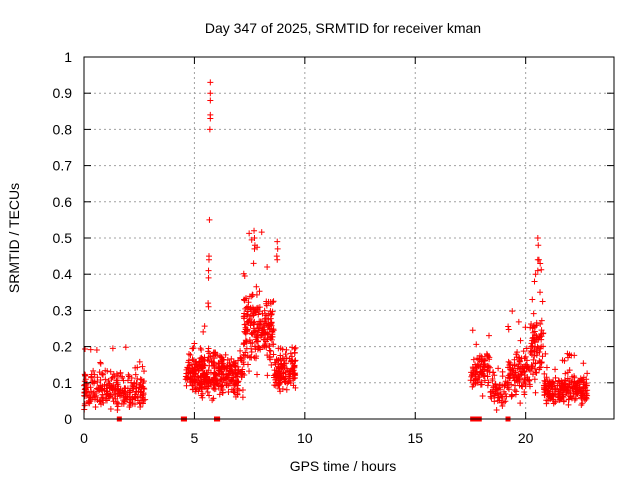 This screenshot has height=480, width=640. What do you see at coordinates (526, 438) in the screenshot?
I see `x-tick-label: 20` at bounding box center [526, 438].